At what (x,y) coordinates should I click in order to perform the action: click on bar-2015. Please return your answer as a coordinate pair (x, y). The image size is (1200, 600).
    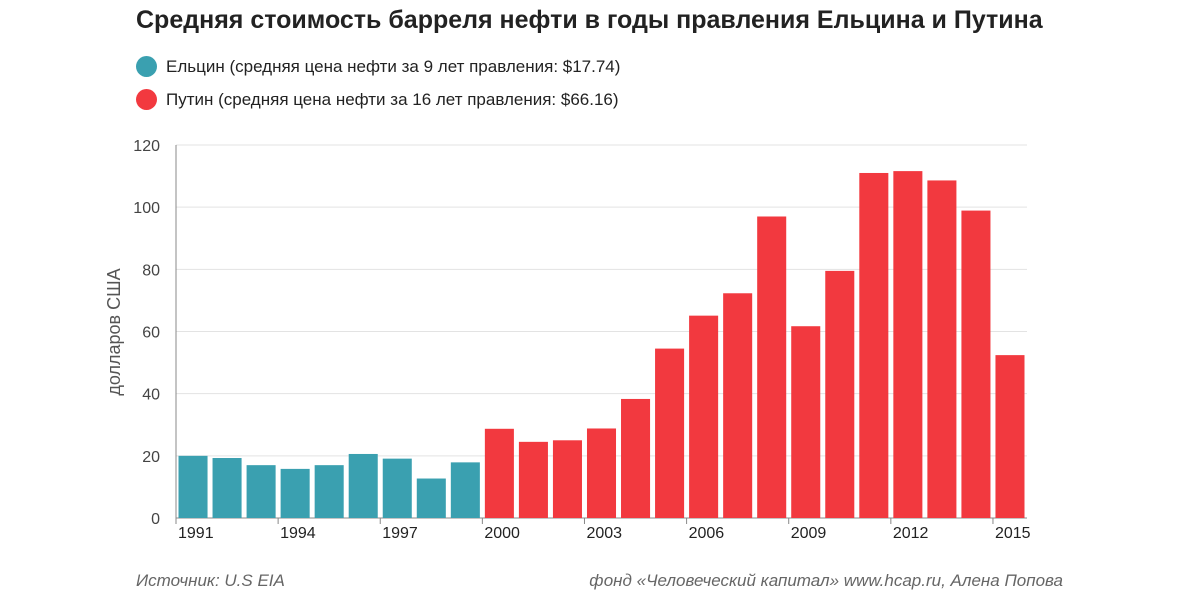
    Looking at the image, I should click on (1010, 436).